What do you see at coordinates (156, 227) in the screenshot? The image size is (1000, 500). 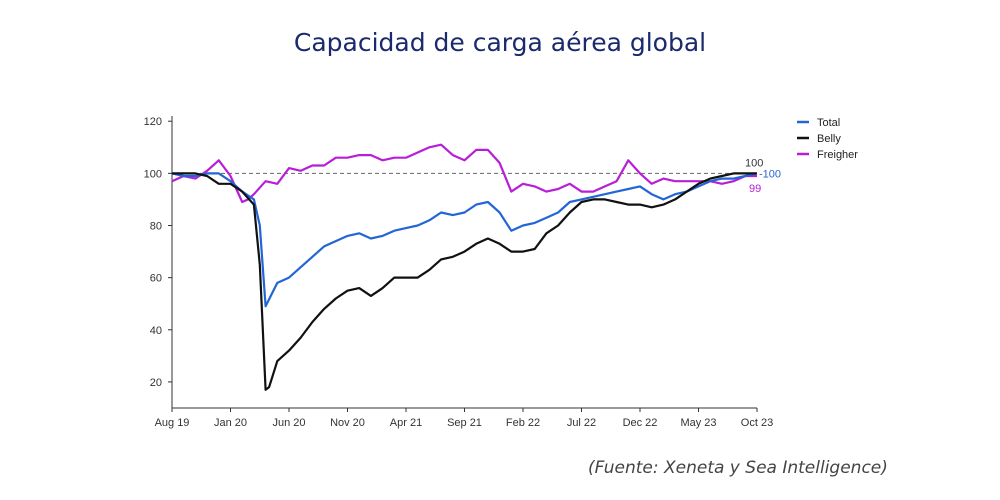 I see `y-tick-label: 80` at bounding box center [156, 227].